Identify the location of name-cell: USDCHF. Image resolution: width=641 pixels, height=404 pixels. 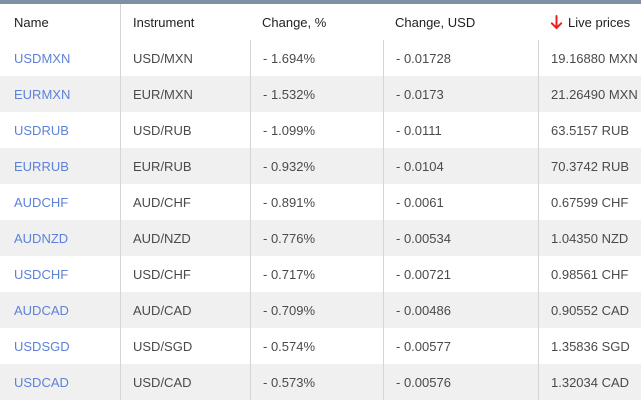
(60, 274).